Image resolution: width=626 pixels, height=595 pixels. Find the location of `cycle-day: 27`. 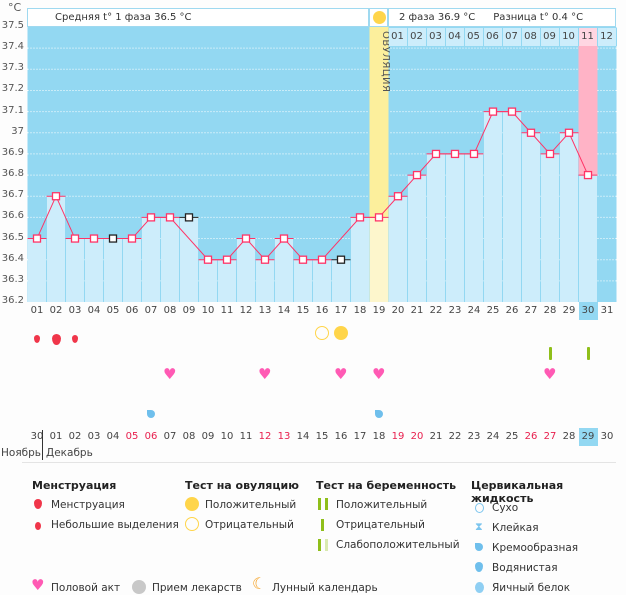

cycle-day: 27 is located at coordinates (531, 310).